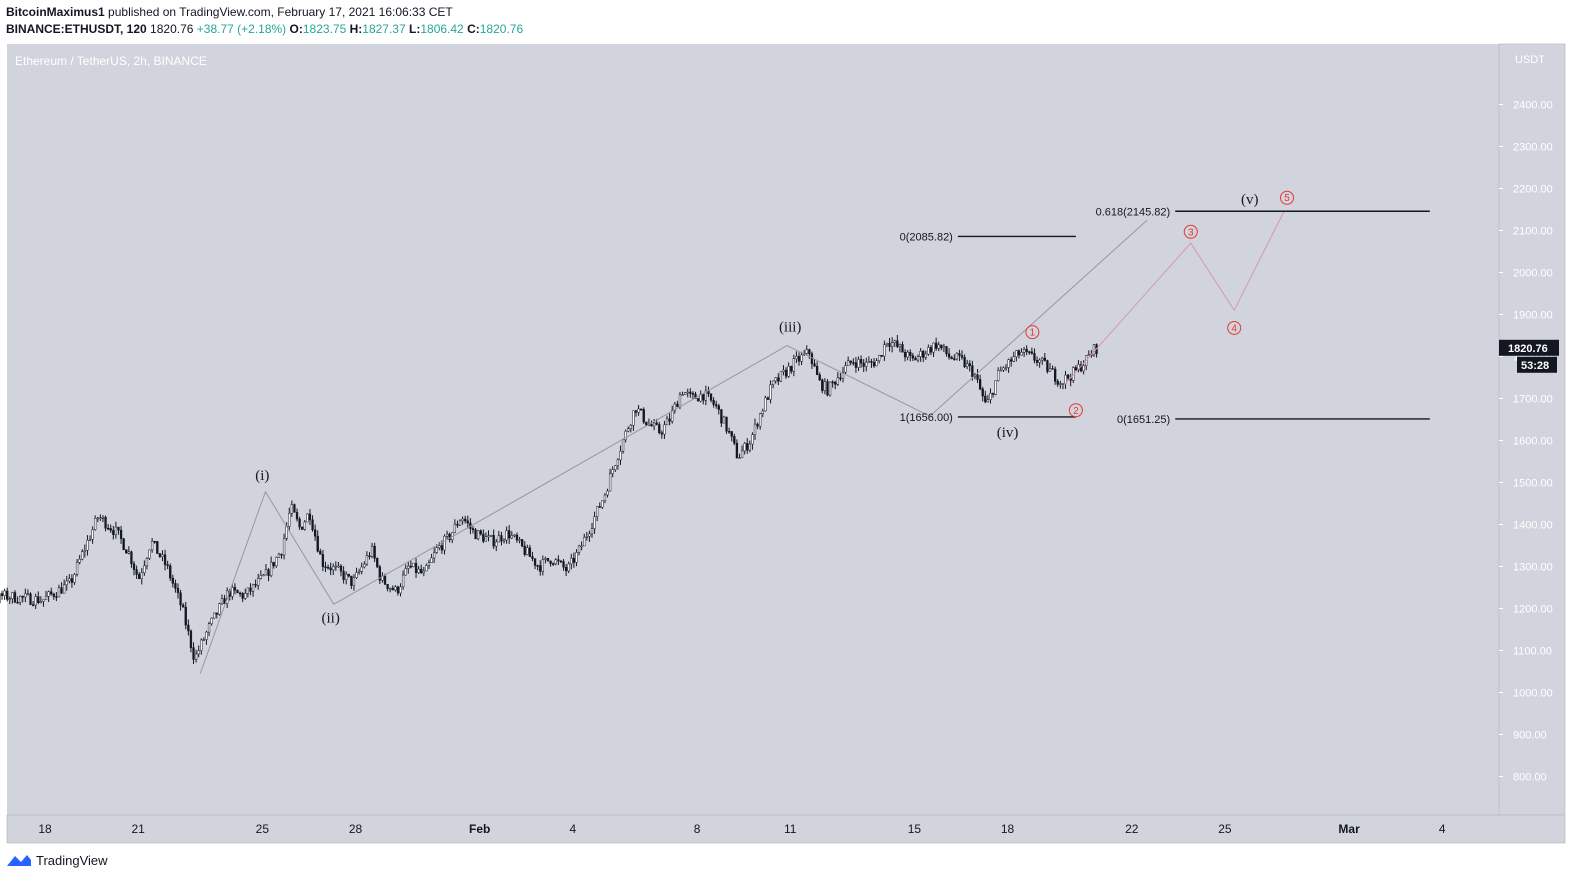 The height and width of the screenshot is (882, 1572). Describe the element at coordinates (172, 29) in the screenshot. I see `current-price: 1820.76` at that location.